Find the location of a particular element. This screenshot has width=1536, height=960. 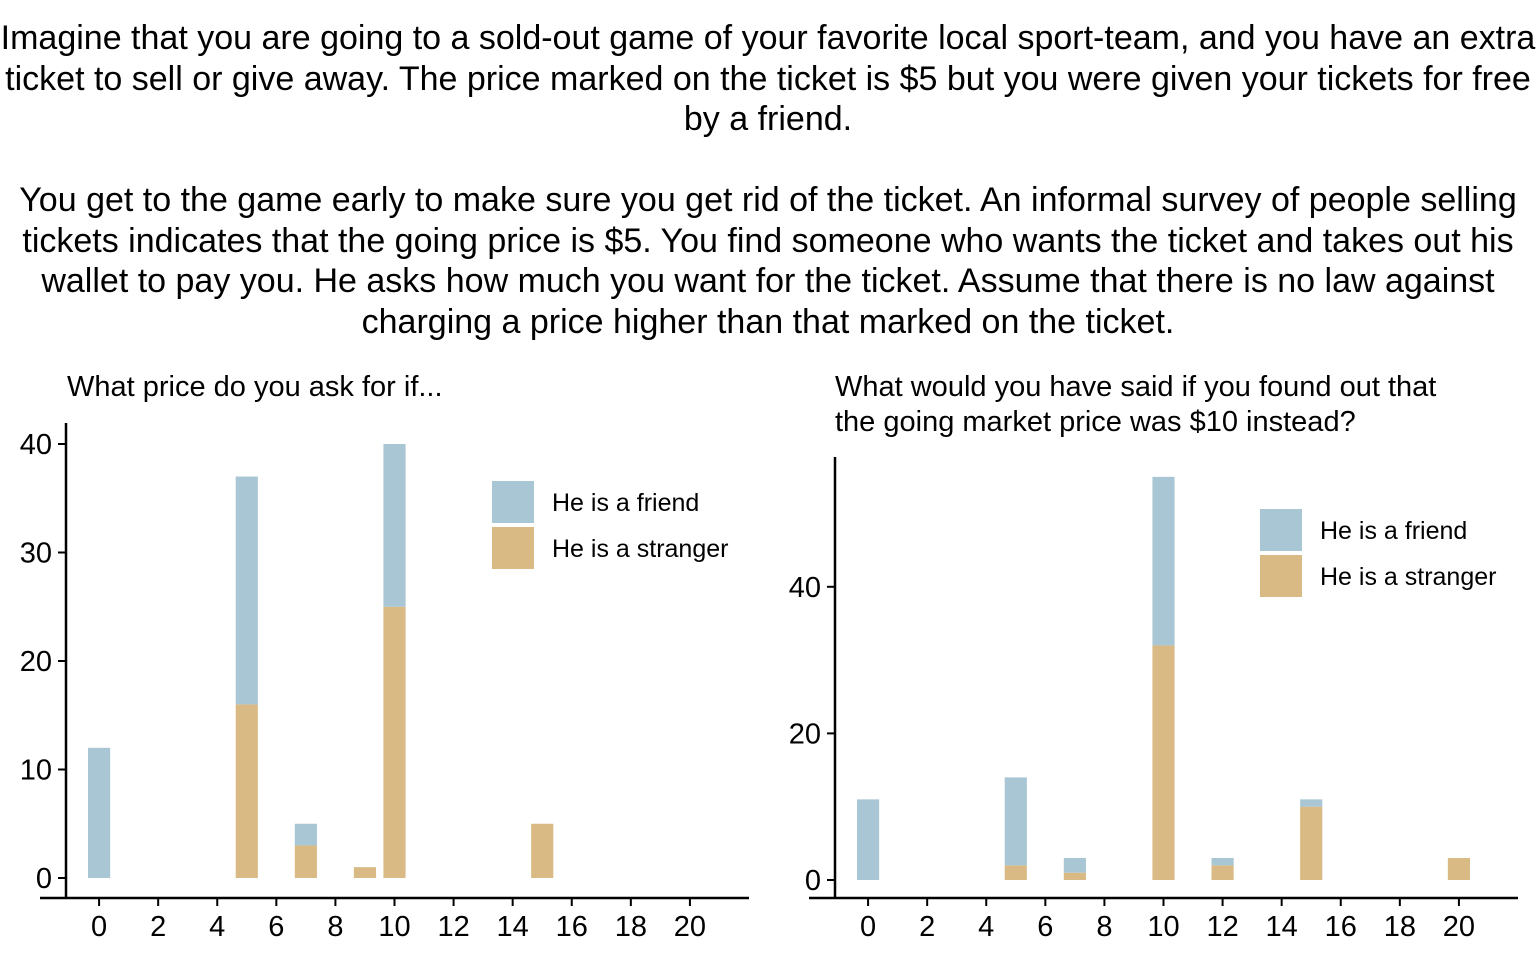

left-chart-y-tick-label: 30 is located at coordinates (36, 554).